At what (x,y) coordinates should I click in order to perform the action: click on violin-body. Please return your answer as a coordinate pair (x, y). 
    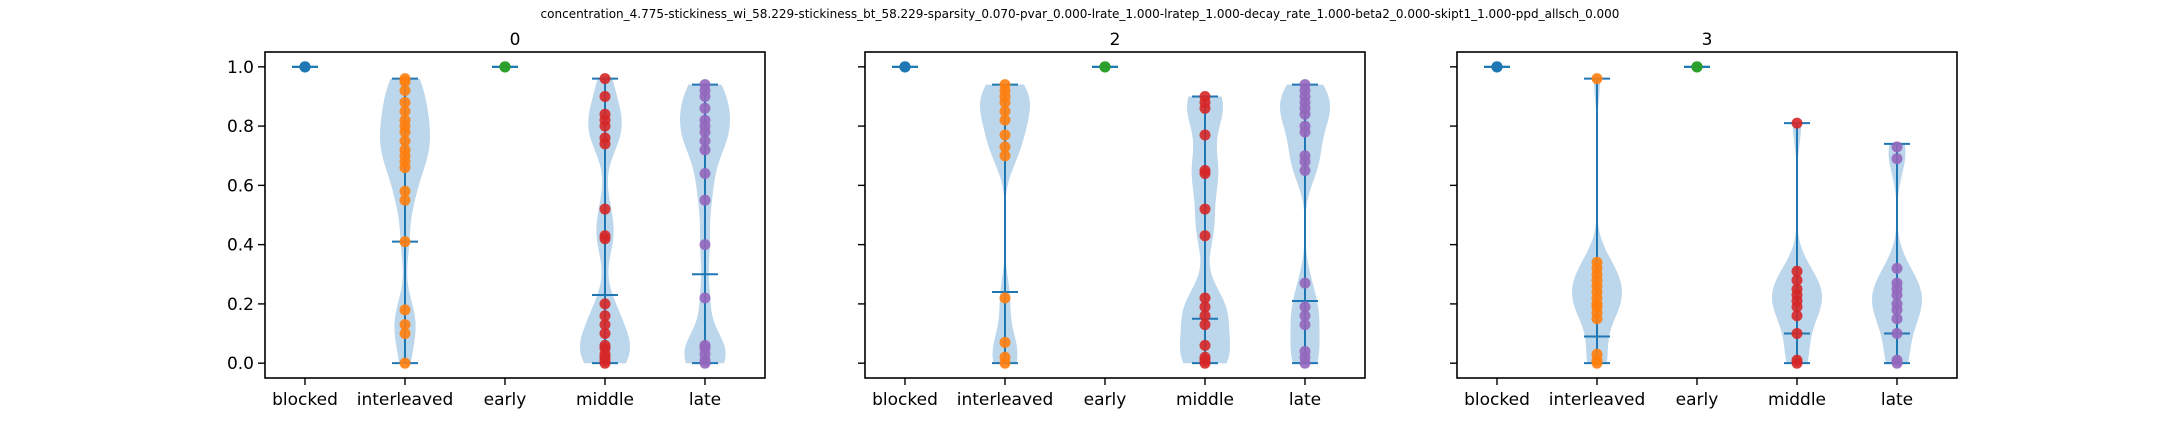
    Looking at the image, I should click on (1005, 224).